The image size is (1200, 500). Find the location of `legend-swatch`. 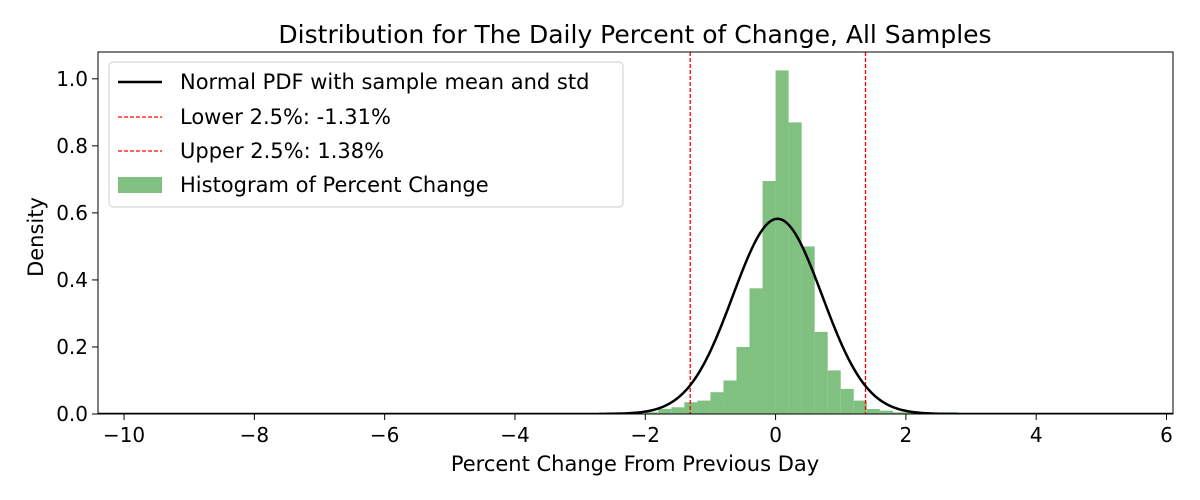

legend-swatch is located at coordinates (140, 185).